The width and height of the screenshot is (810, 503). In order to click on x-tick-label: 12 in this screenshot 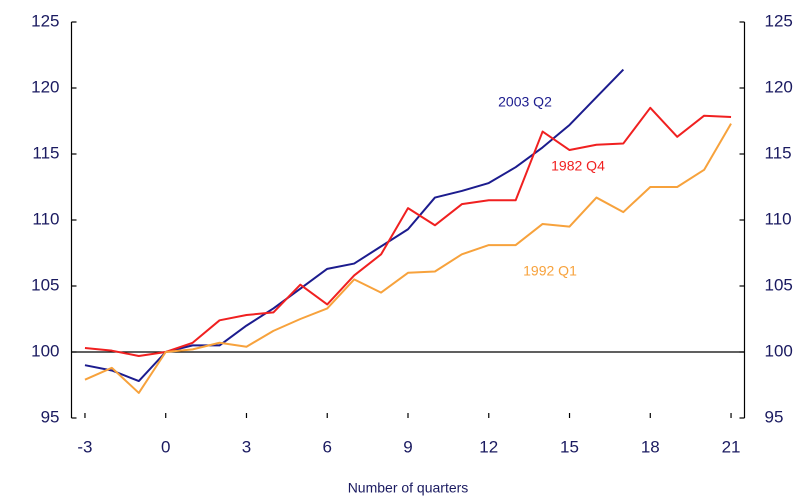, I will do `click(488, 446)`.